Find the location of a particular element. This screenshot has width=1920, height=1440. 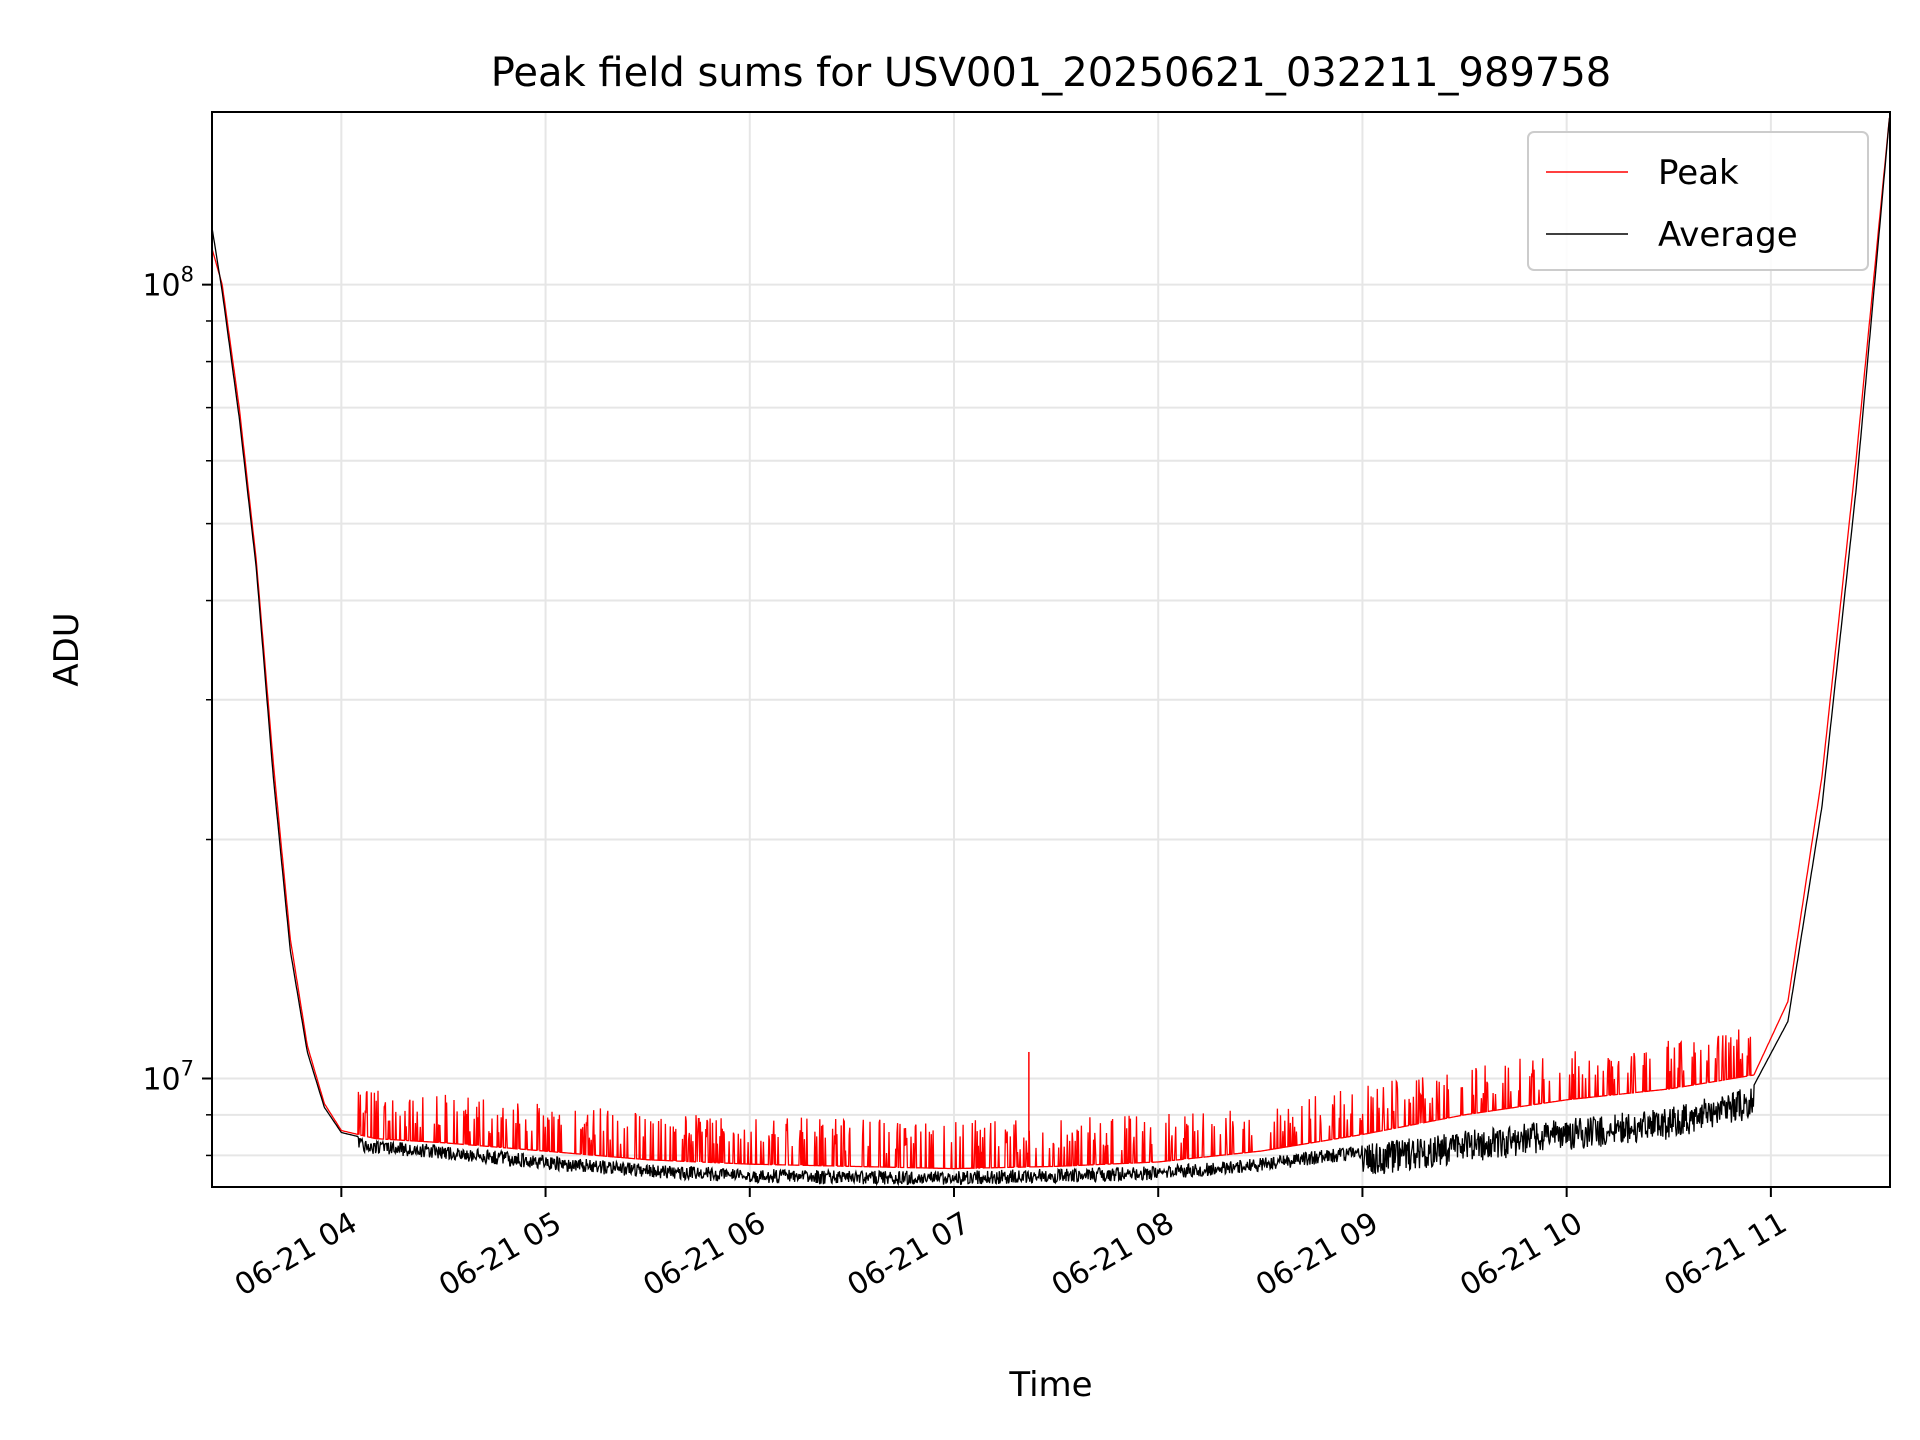

legend-label-average: Average is located at coordinates (1728, 235).